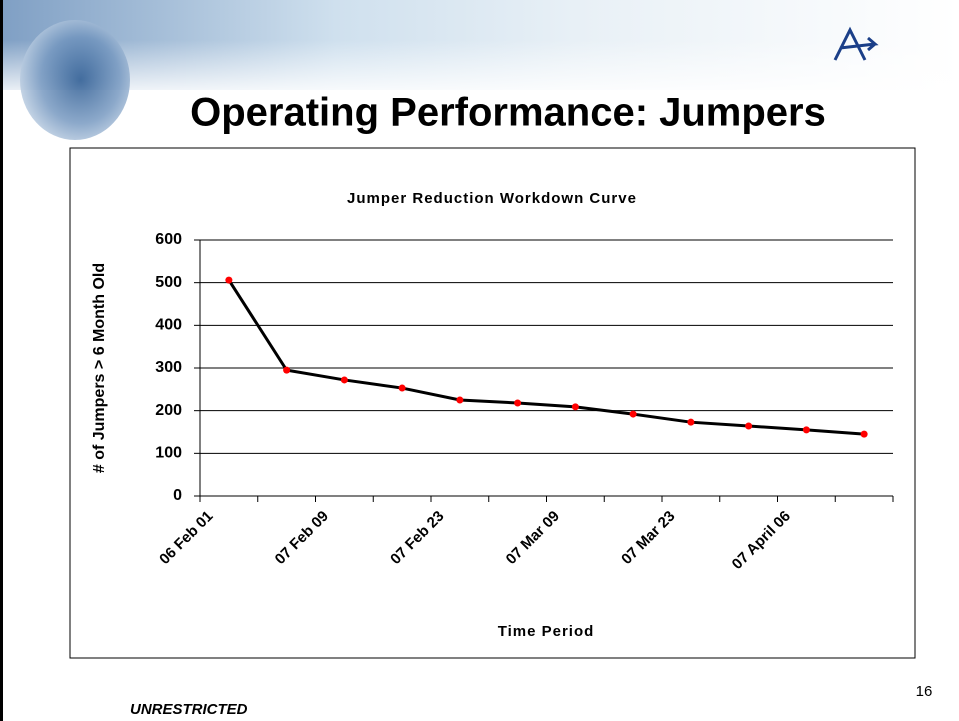 The height and width of the screenshot is (721, 959). What do you see at coordinates (75, 80) in the screenshot?
I see `globe` at bounding box center [75, 80].